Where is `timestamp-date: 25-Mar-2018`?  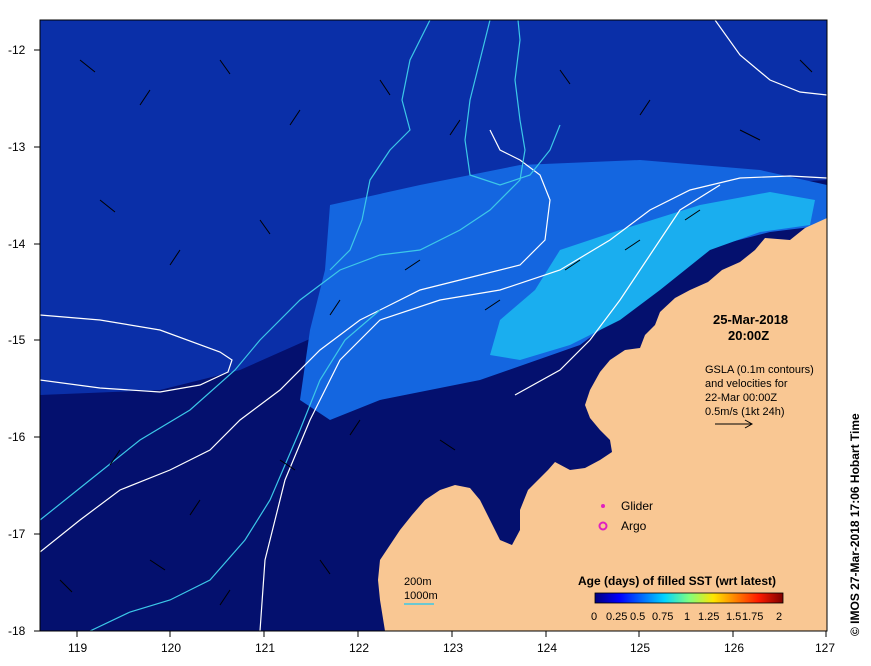 timestamp-date: 25-Mar-2018 is located at coordinates (750, 319).